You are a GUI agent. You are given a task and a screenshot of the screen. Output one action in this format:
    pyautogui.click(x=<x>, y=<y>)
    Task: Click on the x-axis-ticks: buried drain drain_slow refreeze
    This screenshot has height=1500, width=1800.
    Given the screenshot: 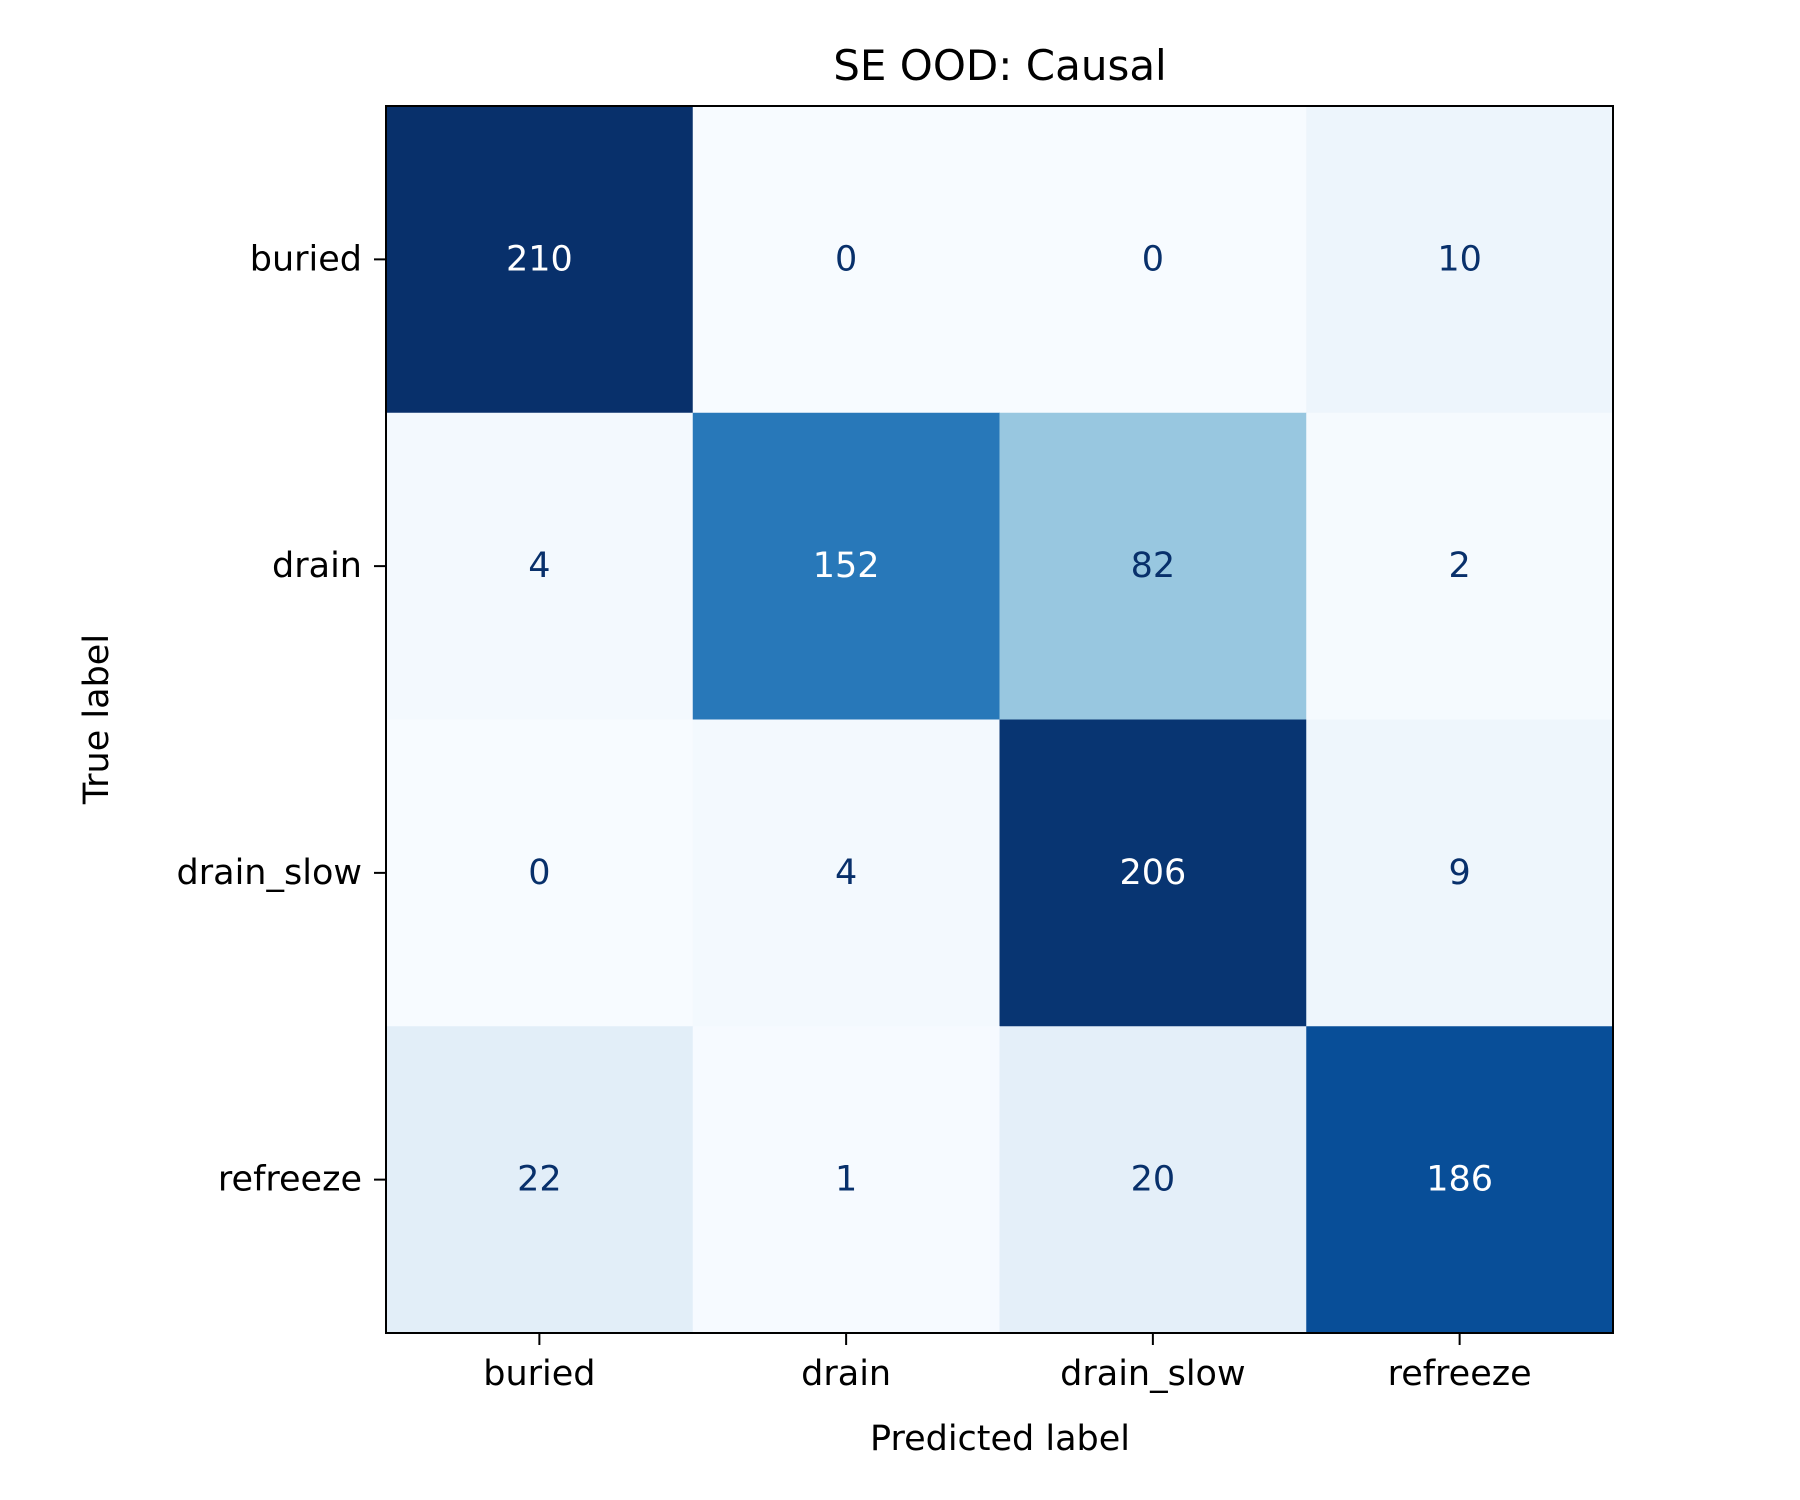 What is the action you would take?
    pyautogui.click(x=1007, y=1363)
    